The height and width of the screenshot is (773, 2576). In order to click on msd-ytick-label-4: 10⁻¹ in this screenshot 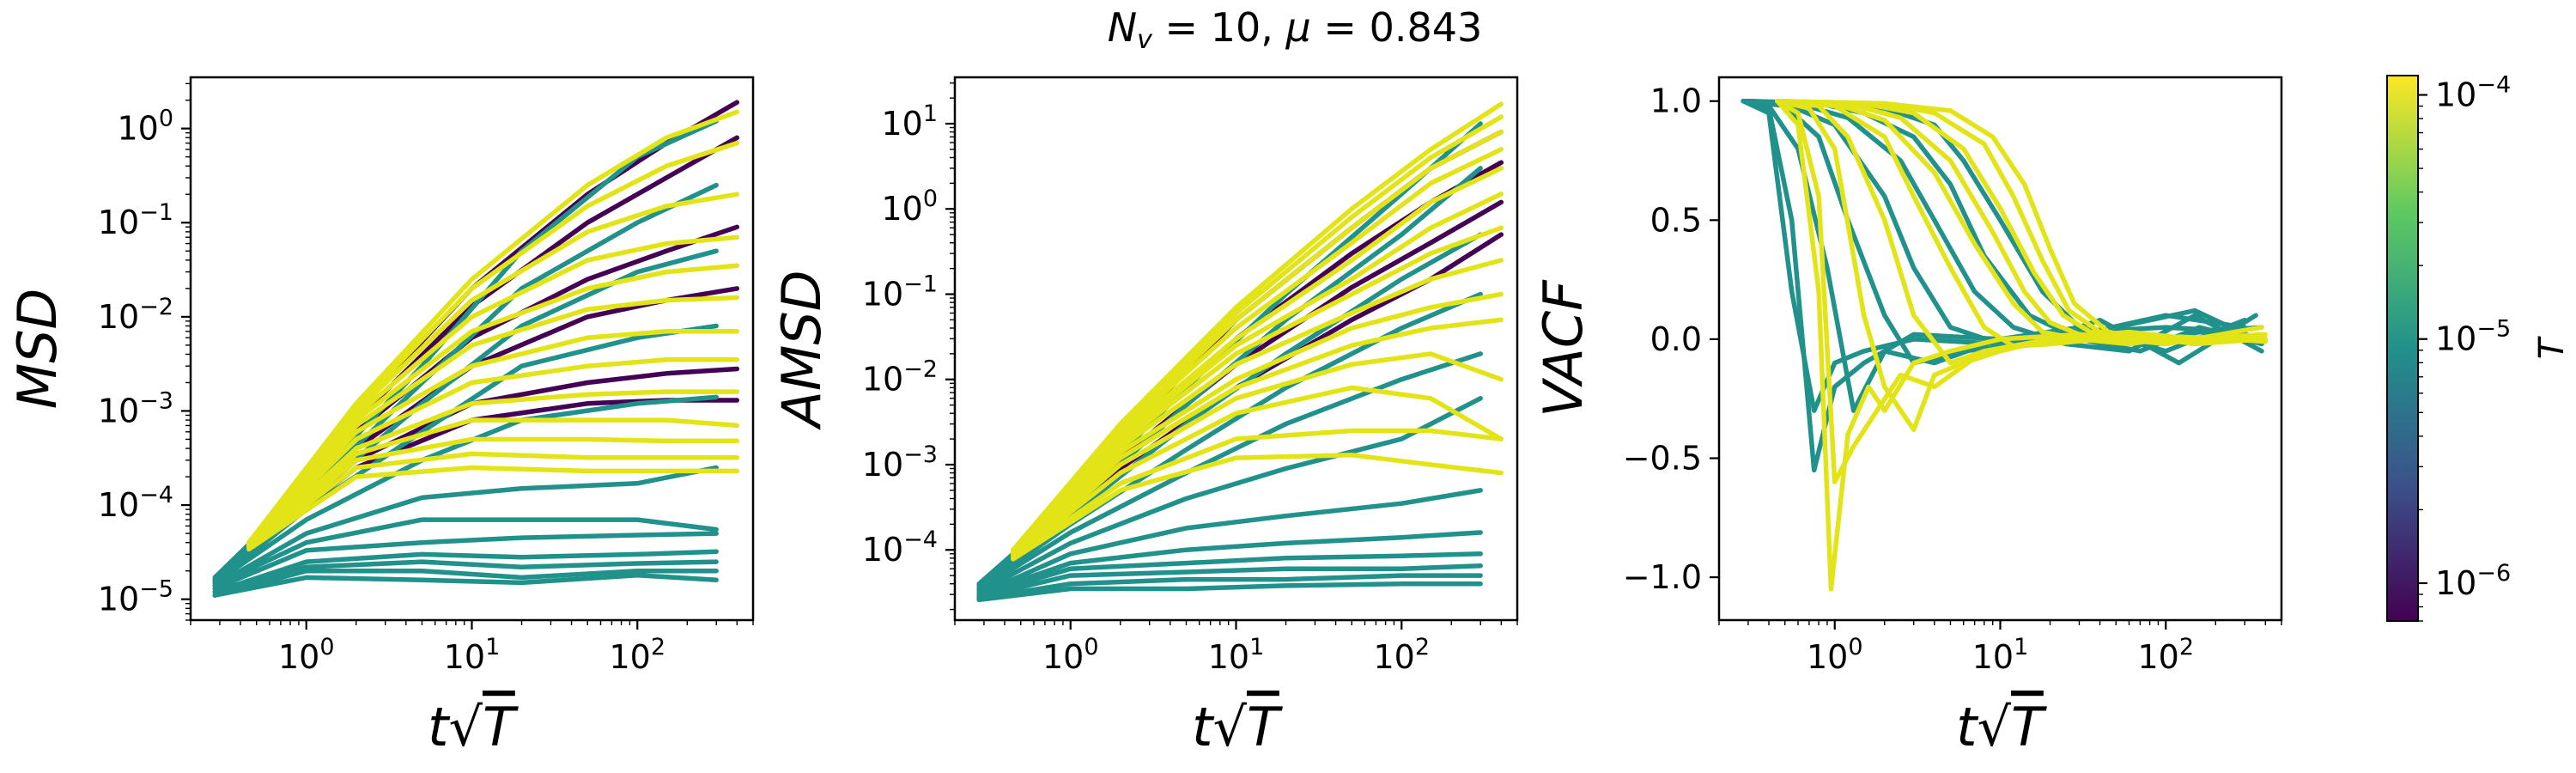, I will do `click(135, 220)`.